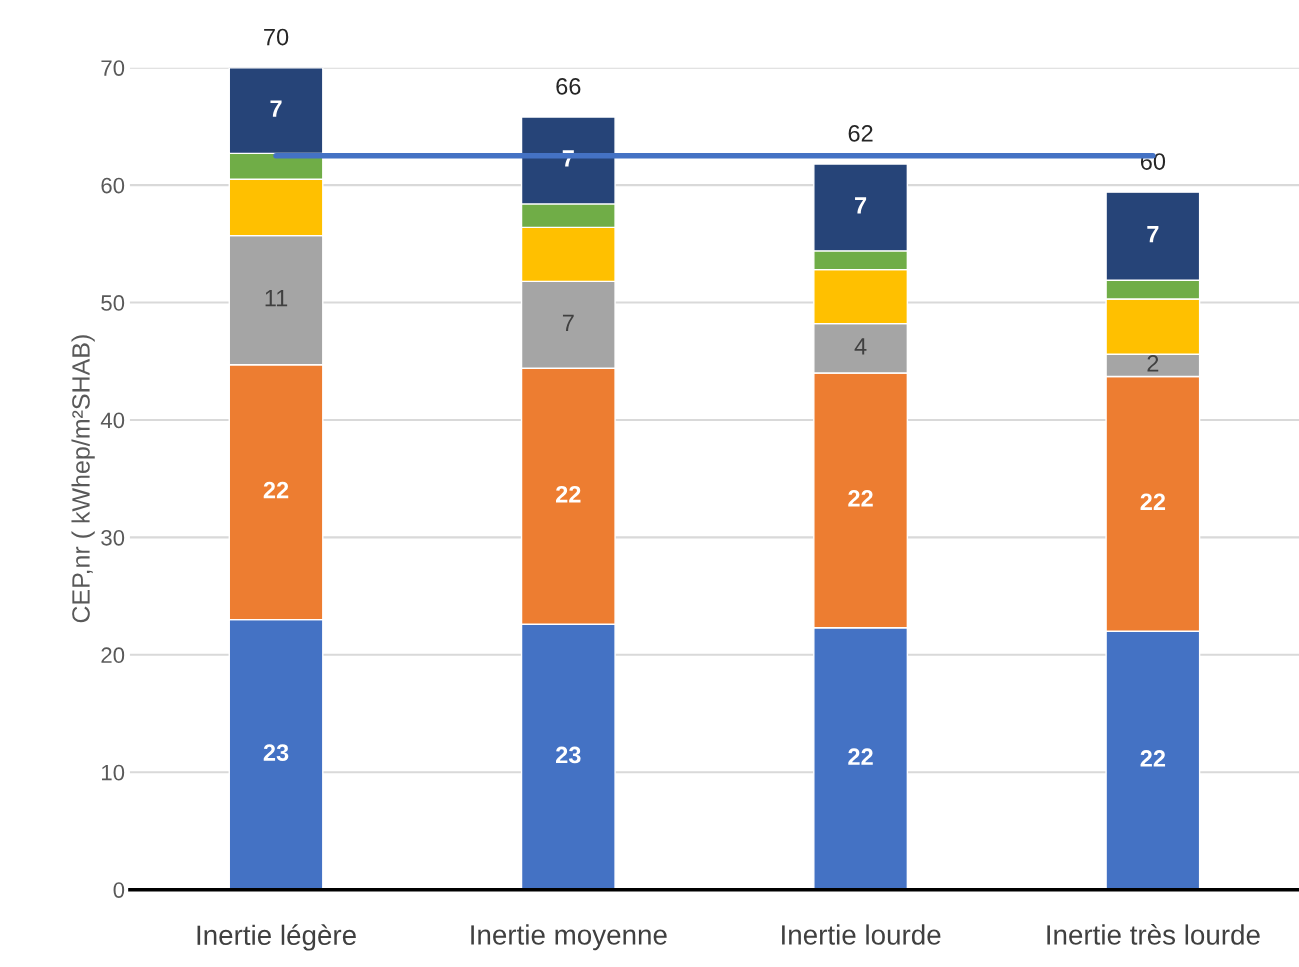 The height and width of the screenshot is (967, 1299). I want to click on total-label: 66, so click(568, 86).